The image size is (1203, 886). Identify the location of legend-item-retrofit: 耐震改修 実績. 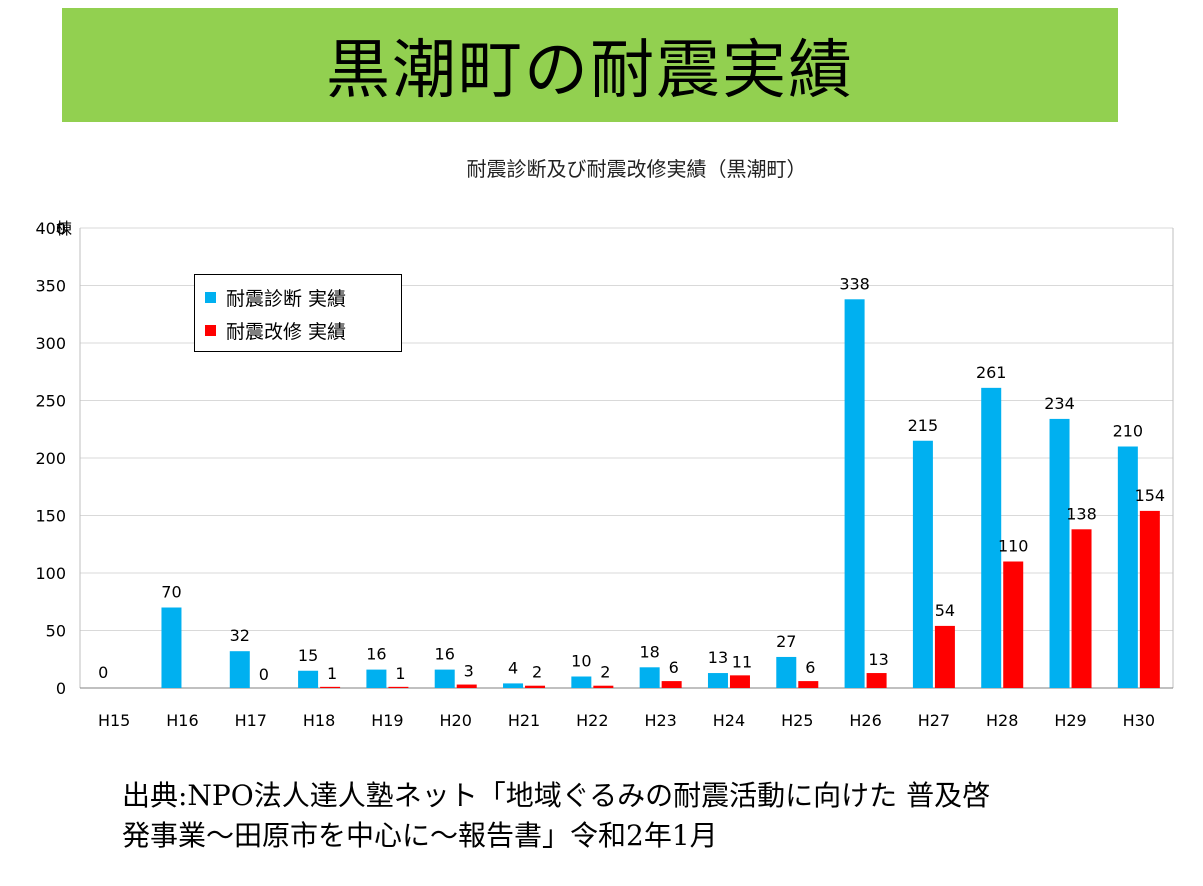
(303, 330).